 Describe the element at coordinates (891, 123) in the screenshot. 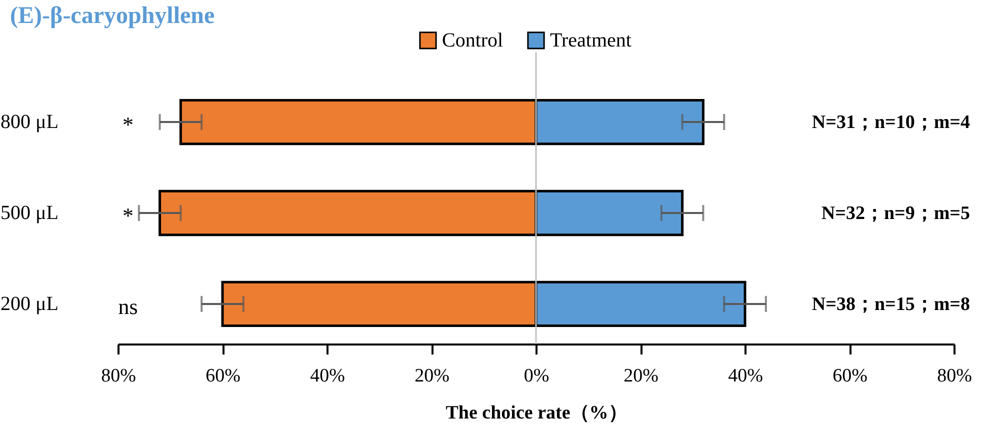

I see `annotation: N=31；n=10；m=4` at that location.